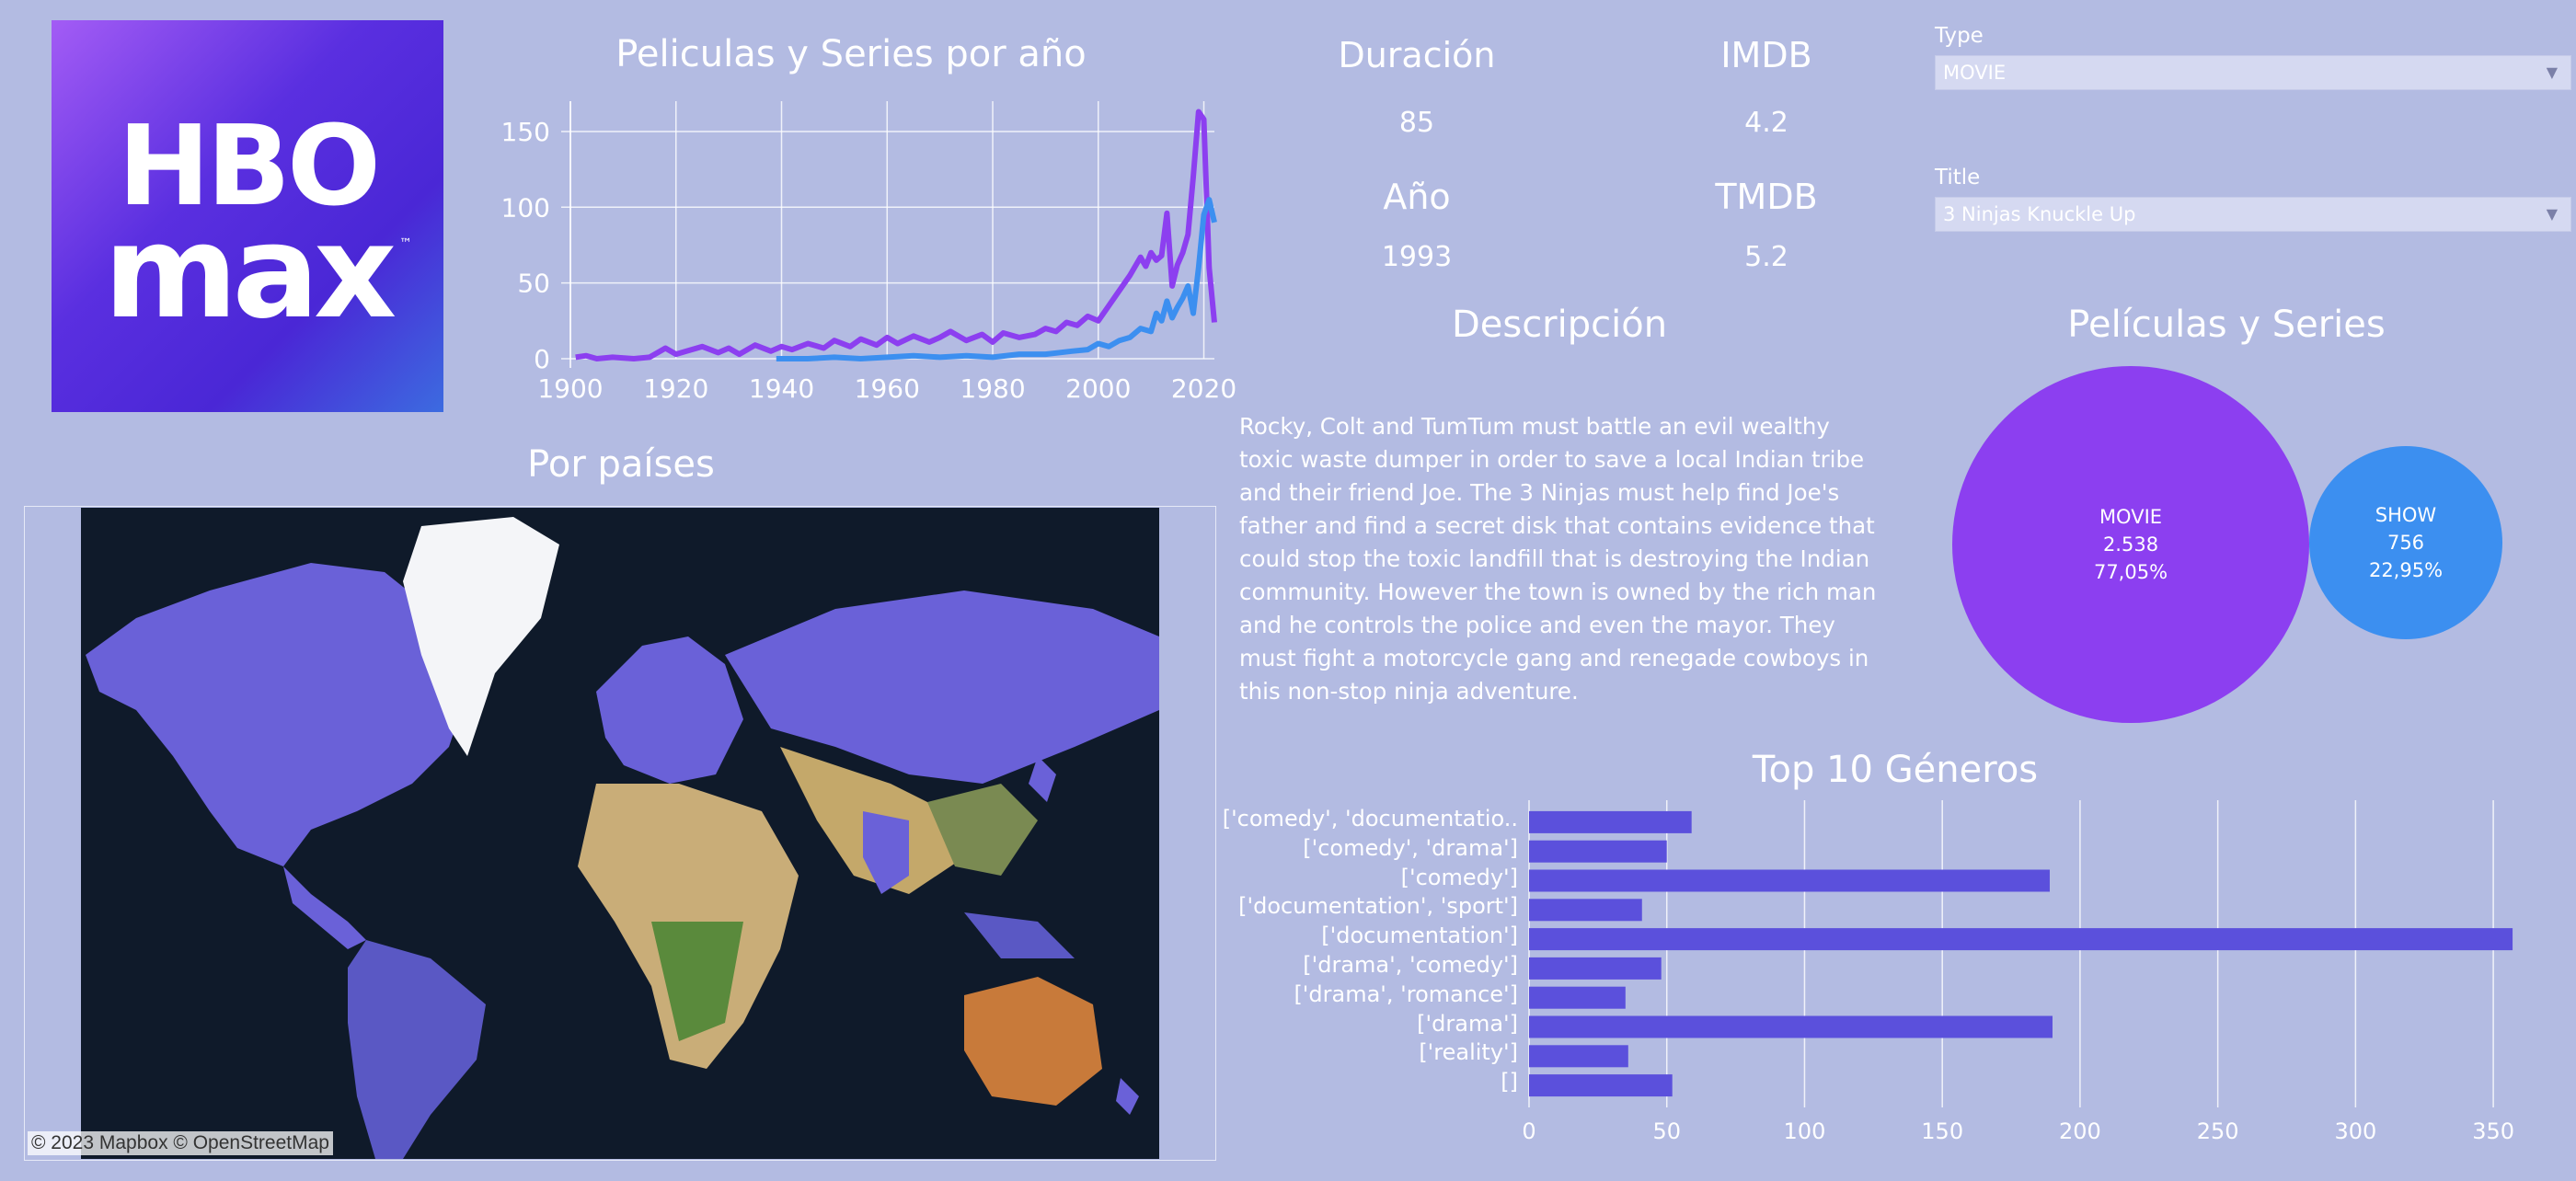 The width and height of the screenshot is (2576, 1181). What do you see at coordinates (675, 388) in the screenshot?
I see `x-tick-label: 1920` at bounding box center [675, 388].